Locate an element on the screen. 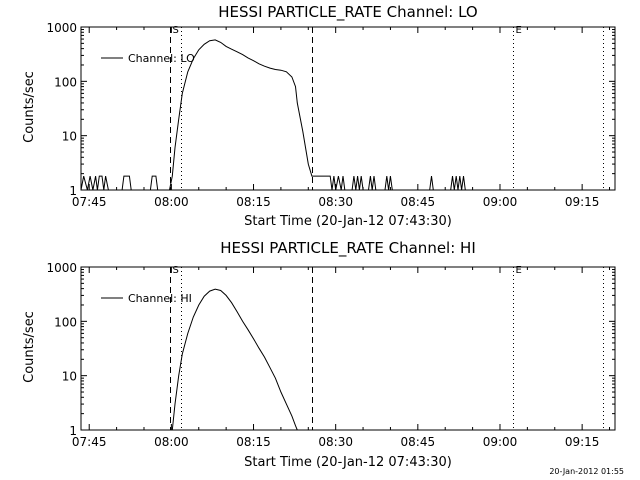 This screenshot has height=480, width=640. chart-title: HESSI PARTICLE_RATE Channel: LO is located at coordinates (347, 12).